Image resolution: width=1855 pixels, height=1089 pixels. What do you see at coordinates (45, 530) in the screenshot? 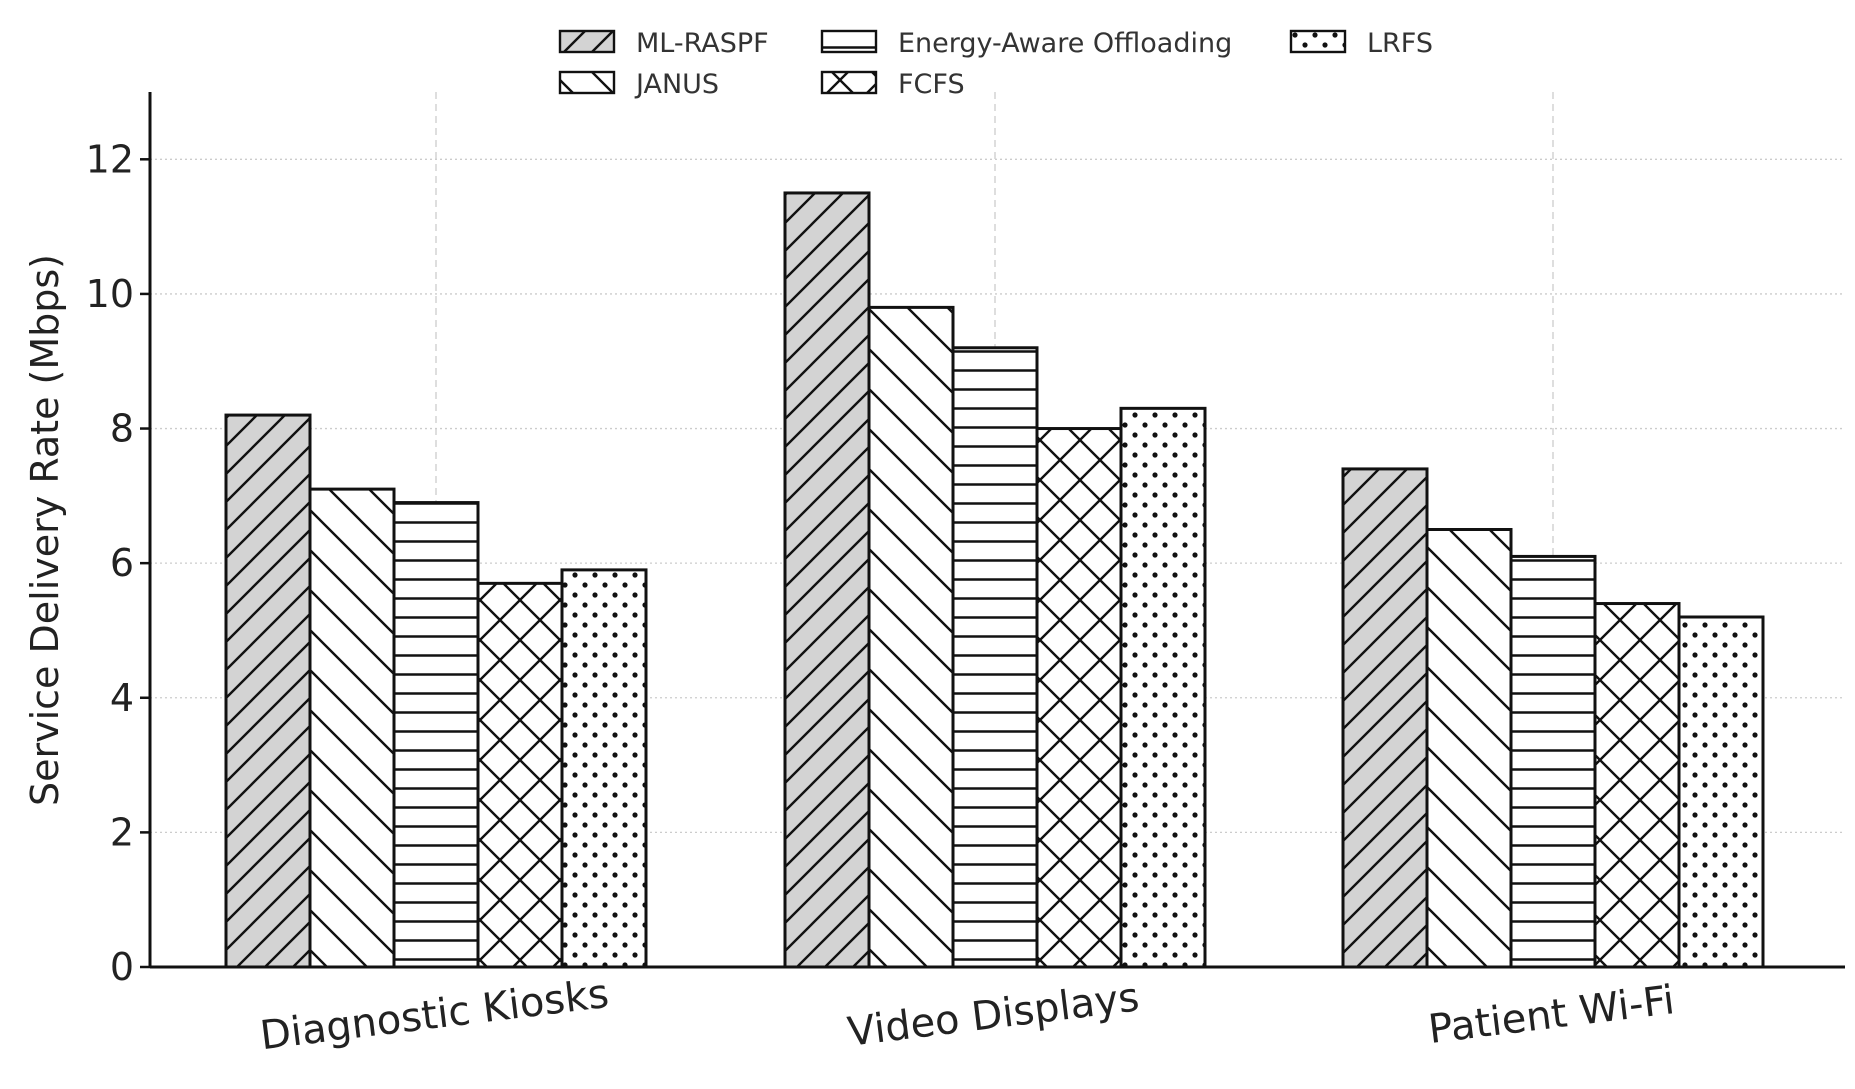
I see `y-axis-title: Service Delivery Rate (Mbps)` at bounding box center [45, 530].